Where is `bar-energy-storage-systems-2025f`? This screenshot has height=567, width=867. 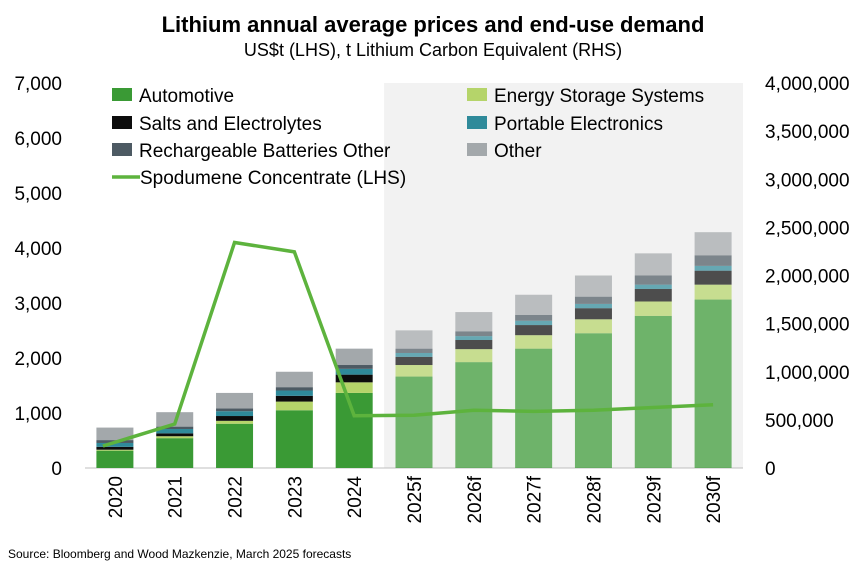
bar-energy-storage-systems-2025f is located at coordinates (414, 371).